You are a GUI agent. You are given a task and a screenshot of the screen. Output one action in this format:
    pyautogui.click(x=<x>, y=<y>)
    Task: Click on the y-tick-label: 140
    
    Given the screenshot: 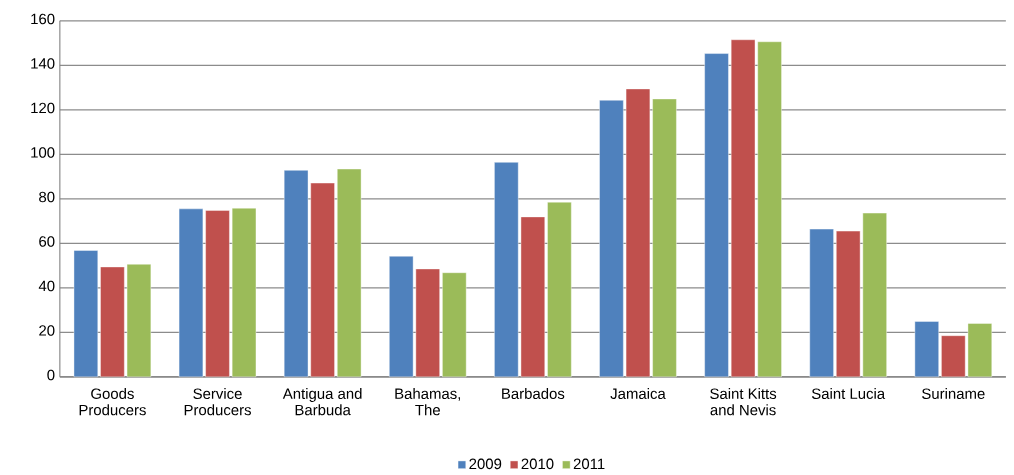 What is the action you would take?
    pyautogui.click(x=43, y=63)
    